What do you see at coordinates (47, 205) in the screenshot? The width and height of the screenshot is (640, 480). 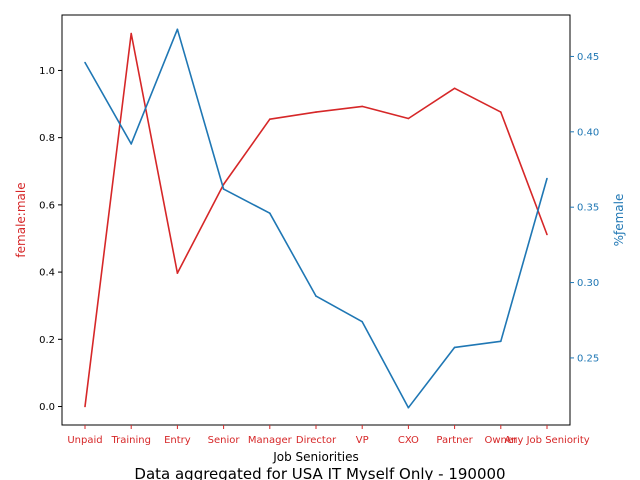 I see `left-tick-label: 0.6` at bounding box center [47, 205].